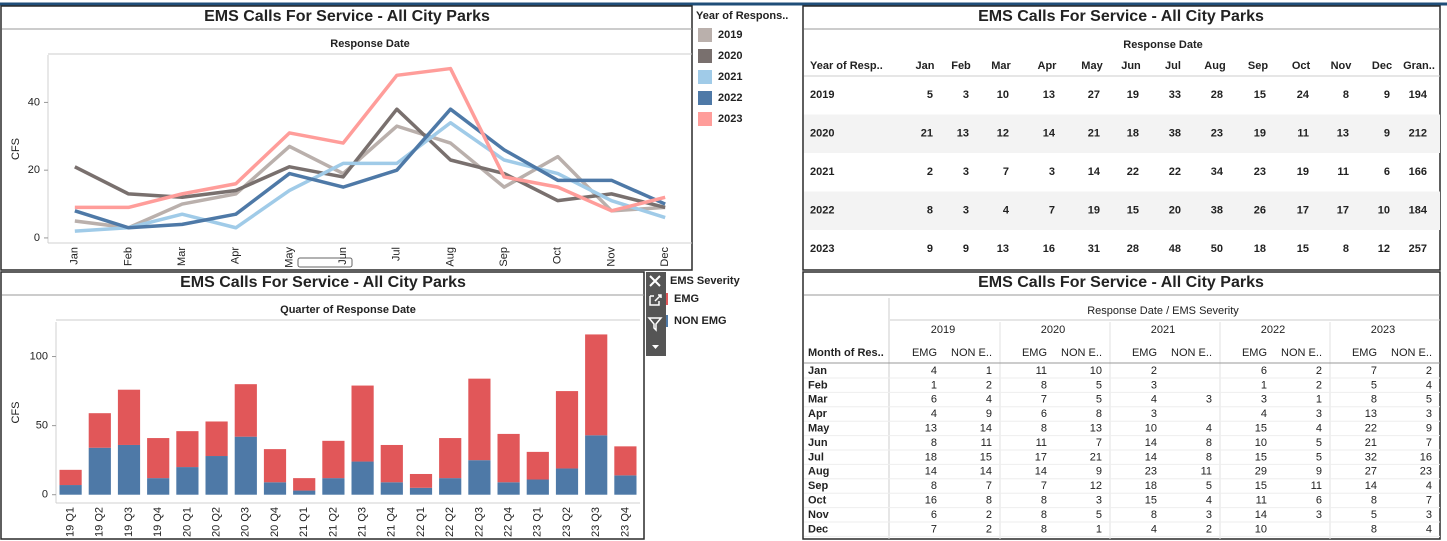 This screenshot has width=1447, height=541. Describe the element at coordinates (450, 522) in the screenshot. I see `x-tick-label: 22 Q2` at that location.